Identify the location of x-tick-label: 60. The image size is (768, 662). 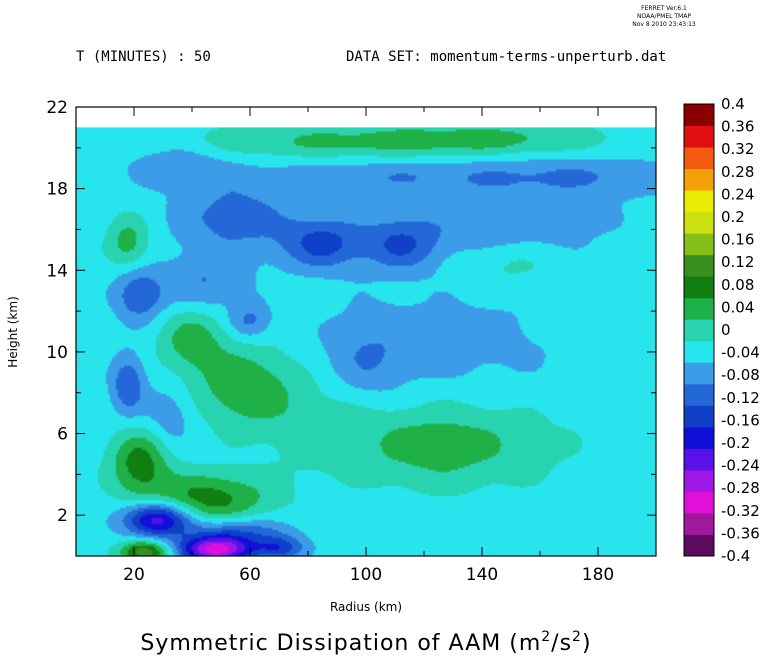
(250, 575).